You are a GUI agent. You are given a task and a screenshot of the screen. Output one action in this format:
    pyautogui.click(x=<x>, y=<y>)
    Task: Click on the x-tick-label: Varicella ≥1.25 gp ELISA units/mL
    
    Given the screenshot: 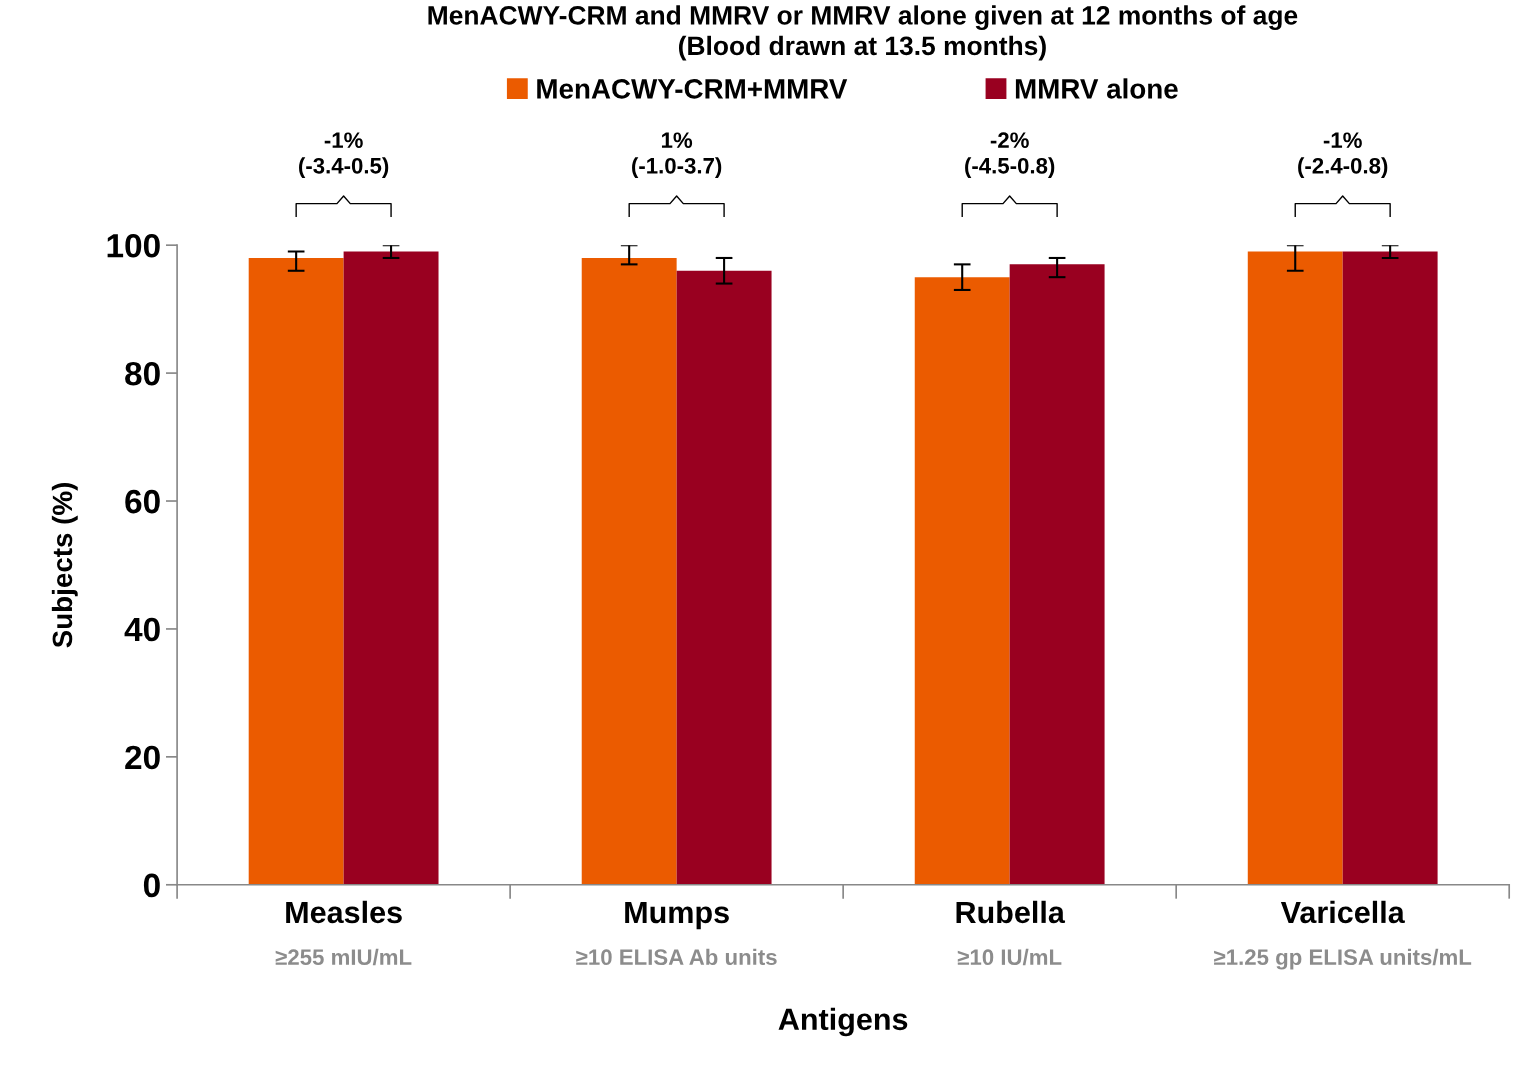 What is the action you would take?
    pyautogui.click(x=1343, y=935)
    